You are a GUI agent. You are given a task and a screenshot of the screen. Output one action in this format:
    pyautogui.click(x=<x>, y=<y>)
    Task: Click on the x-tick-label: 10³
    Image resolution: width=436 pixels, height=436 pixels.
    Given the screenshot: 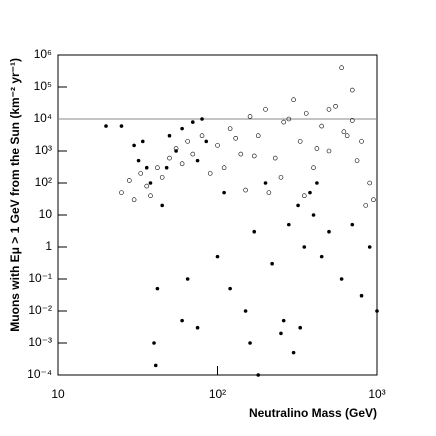 What is the action you would take?
    pyautogui.click(x=376, y=394)
    